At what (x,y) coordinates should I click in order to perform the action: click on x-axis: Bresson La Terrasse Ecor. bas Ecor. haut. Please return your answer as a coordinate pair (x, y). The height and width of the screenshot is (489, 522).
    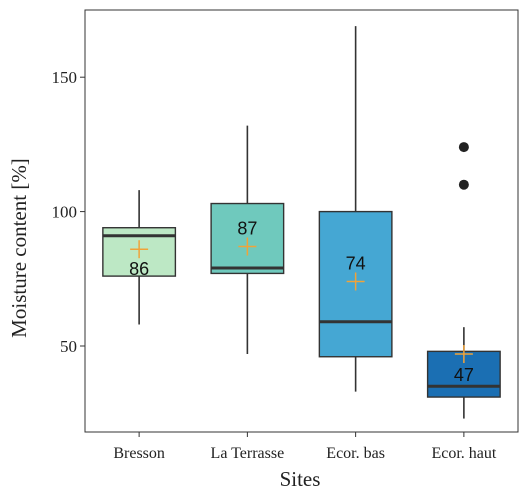
    Looking at the image, I should click on (305, 447).